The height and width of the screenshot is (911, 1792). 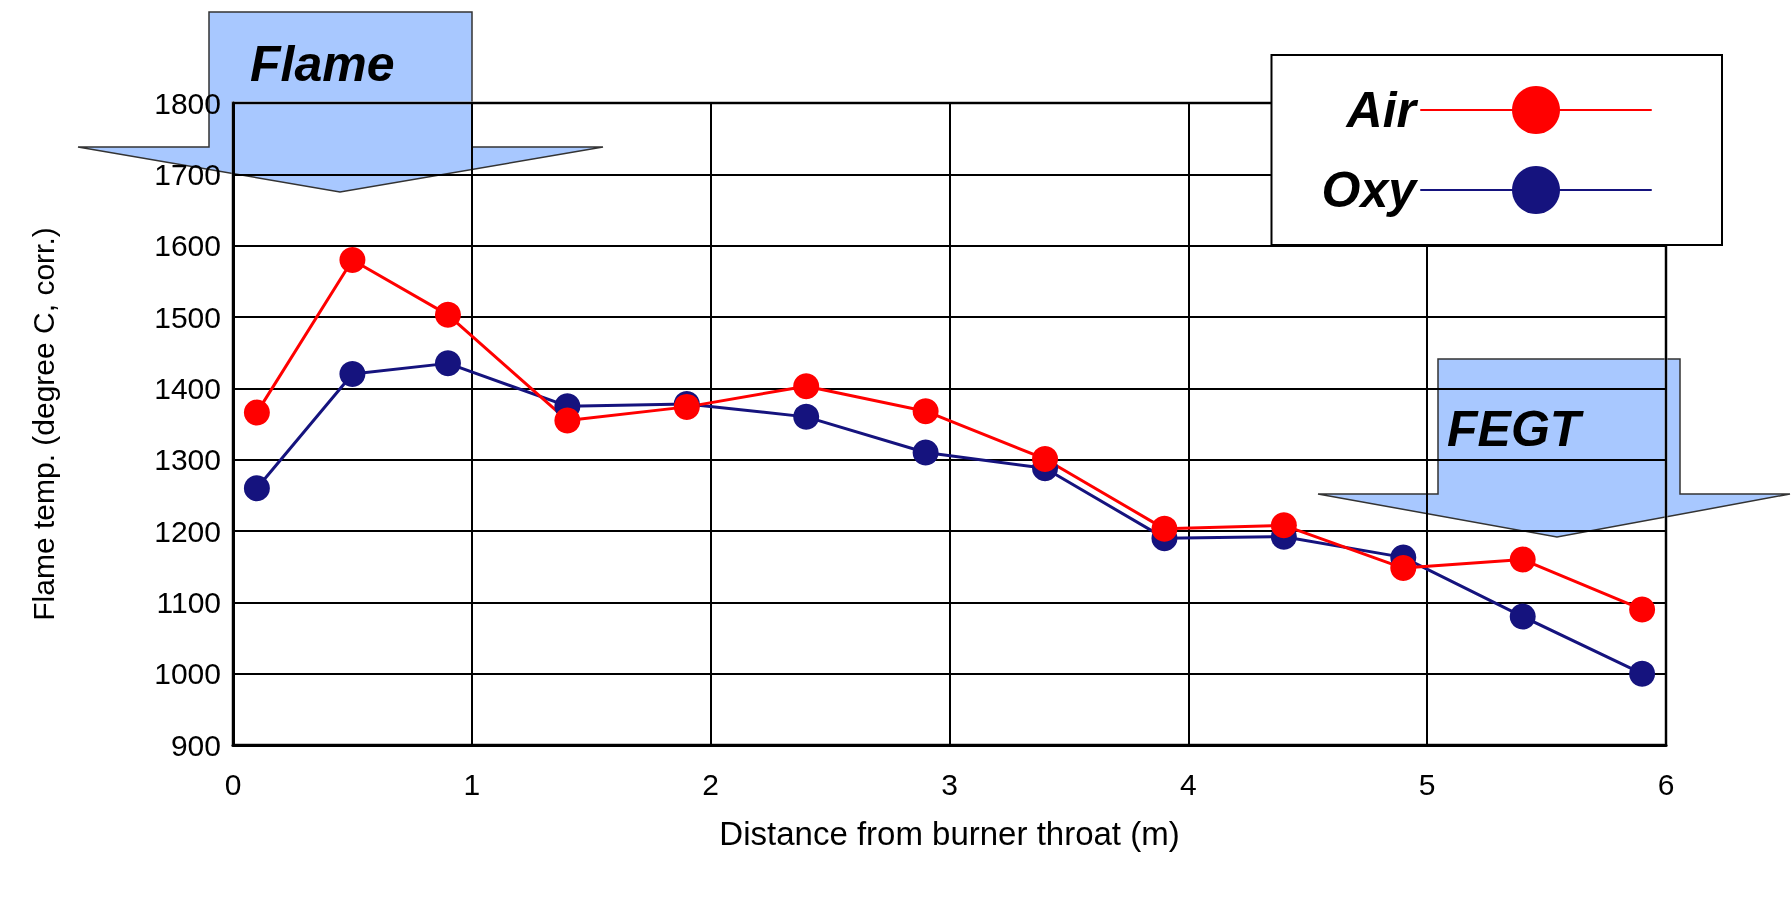 I want to click on x-tick-label: 6, so click(x=1666, y=784).